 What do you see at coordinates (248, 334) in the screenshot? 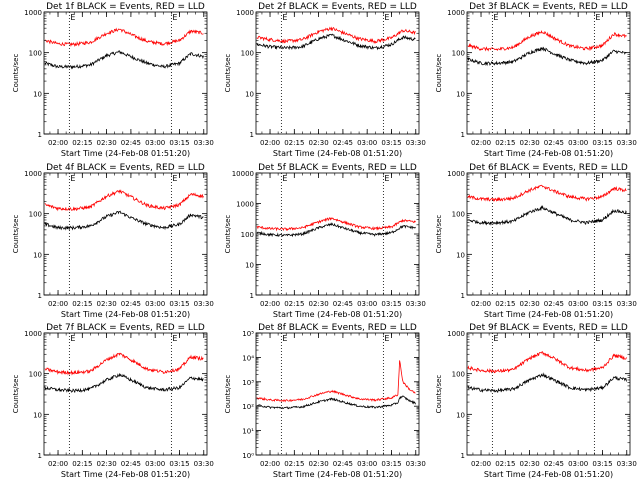
I see `y-tick-label: 10⁵` at bounding box center [248, 334].